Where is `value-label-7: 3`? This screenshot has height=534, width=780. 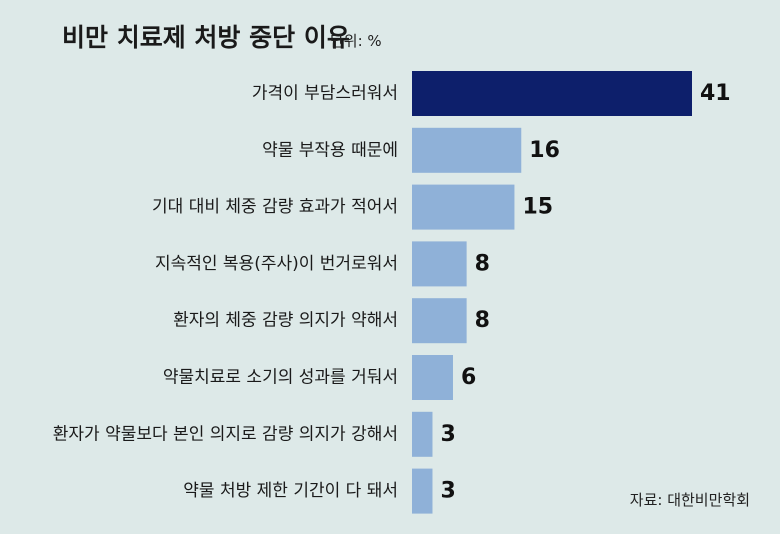 value-label-7: 3 is located at coordinates (447, 434).